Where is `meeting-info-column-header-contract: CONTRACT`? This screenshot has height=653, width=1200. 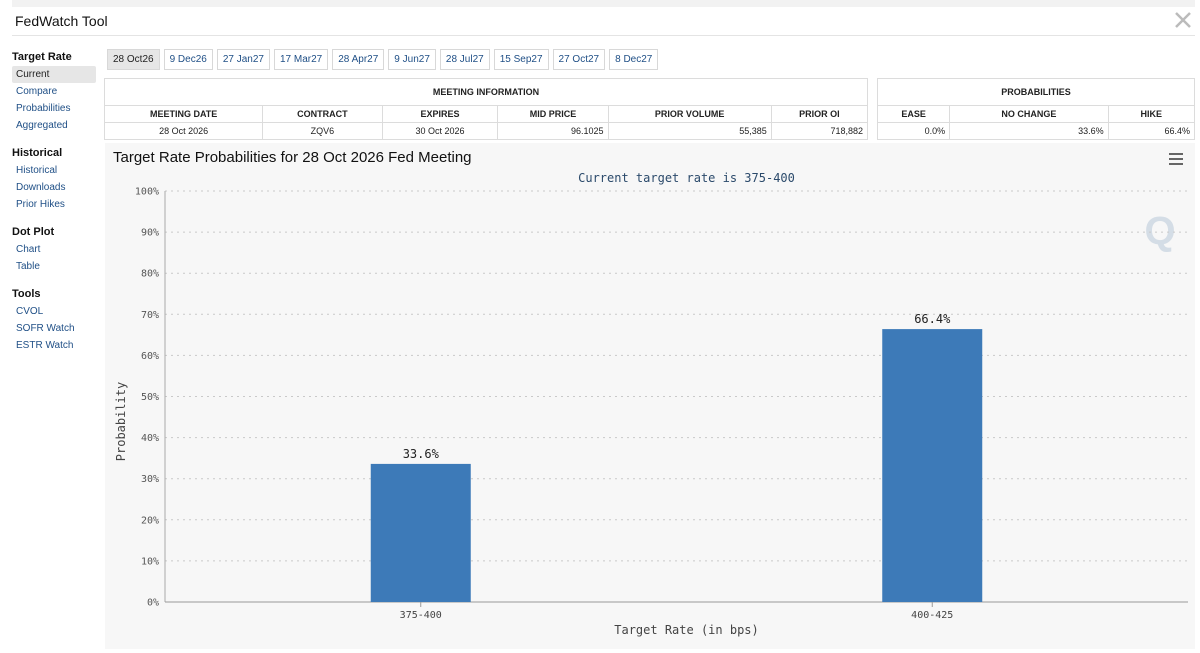
meeting-info-column-header-contract: CONTRACT is located at coordinates (322, 114).